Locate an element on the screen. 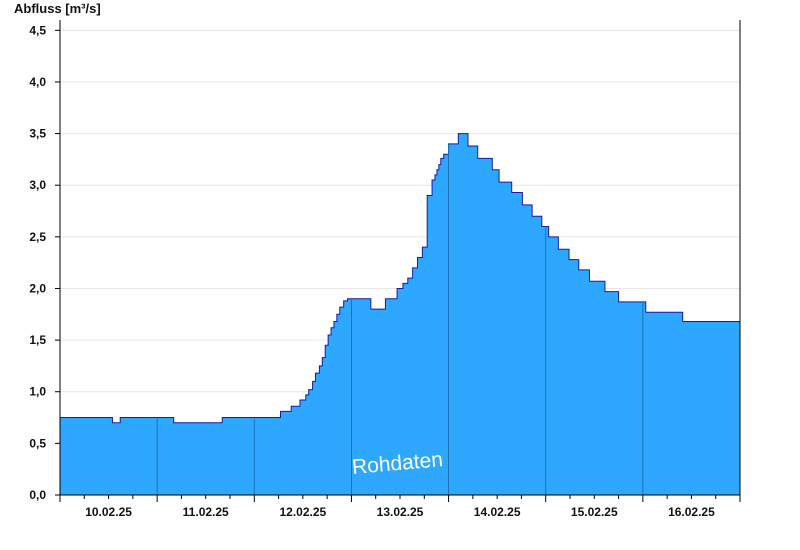  y-tick-label: 1,5 is located at coordinates (37, 340).